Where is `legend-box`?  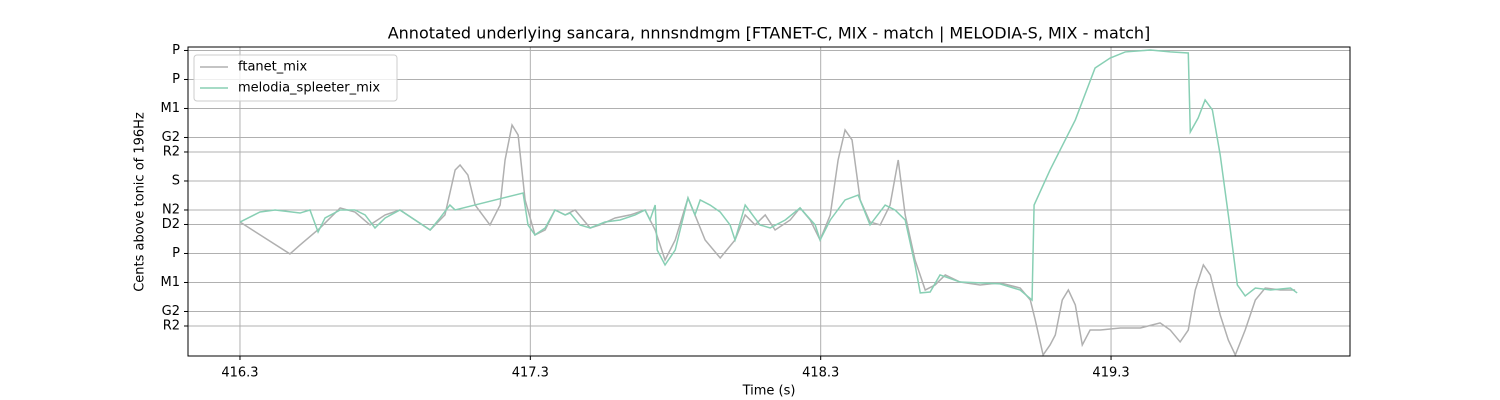
legend-box is located at coordinates (295, 78).